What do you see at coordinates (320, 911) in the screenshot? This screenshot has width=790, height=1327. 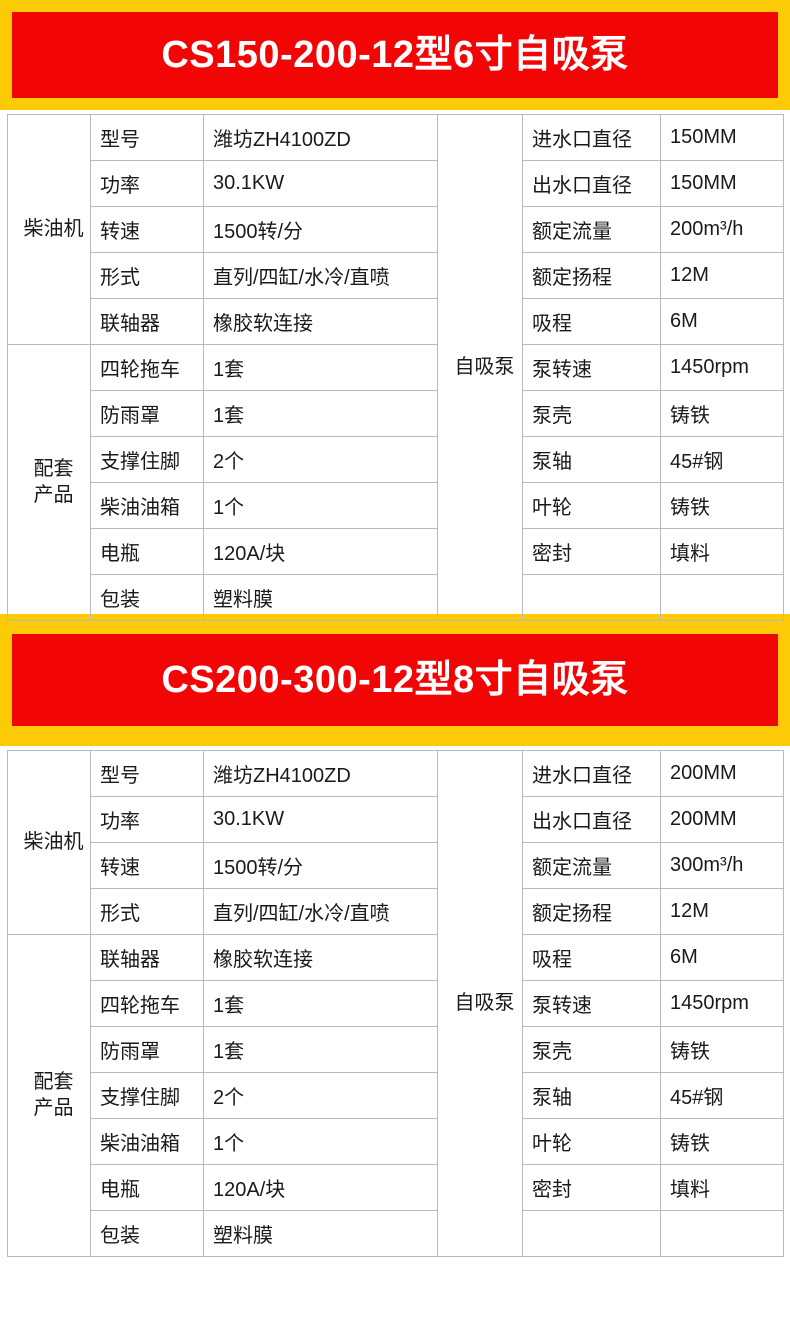 I see `row-value: 直列/四缸/水冷/直喷` at bounding box center [320, 911].